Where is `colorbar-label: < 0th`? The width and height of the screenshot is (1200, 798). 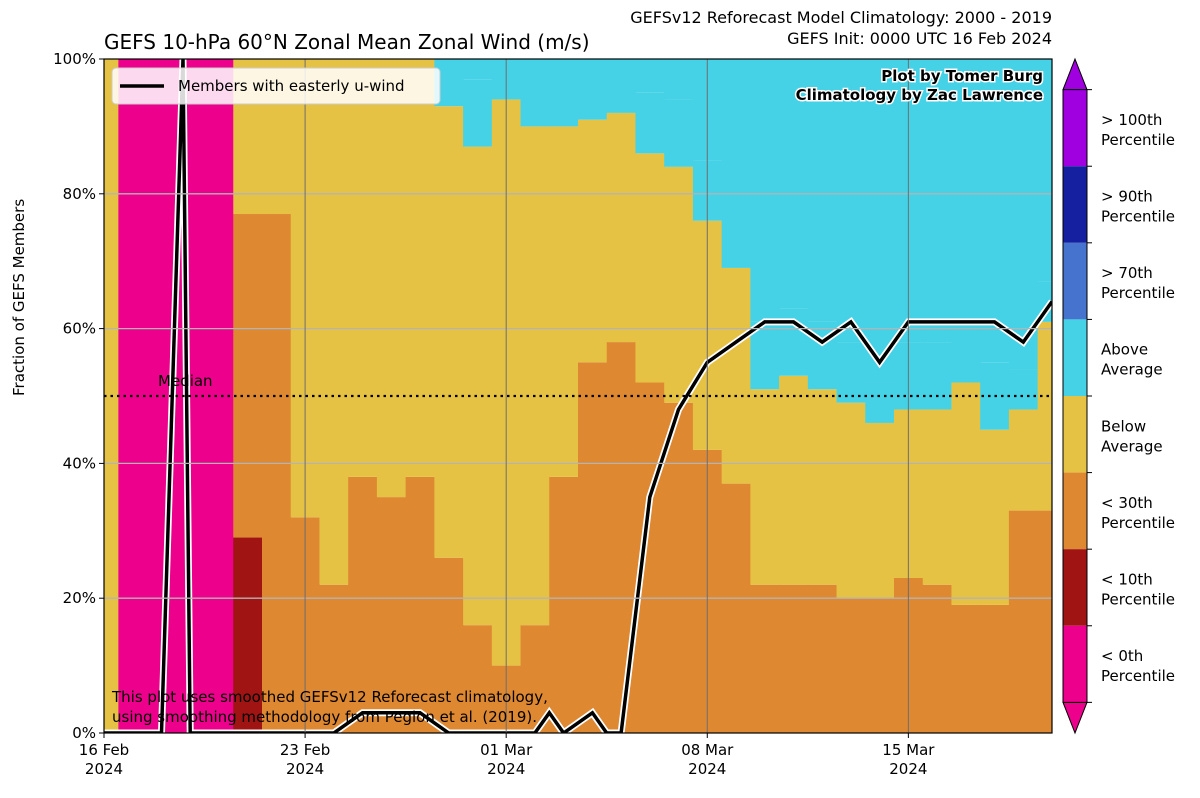 colorbar-label: < 0th is located at coordinates (1122, 656).